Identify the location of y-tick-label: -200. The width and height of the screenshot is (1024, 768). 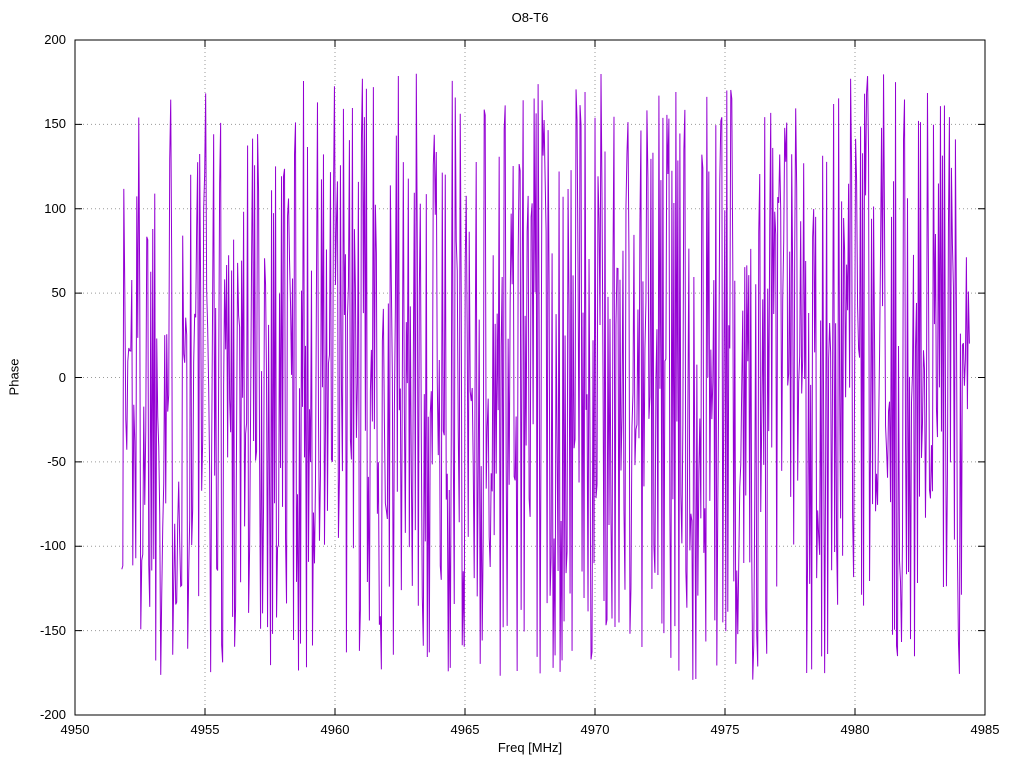
(52, 714).